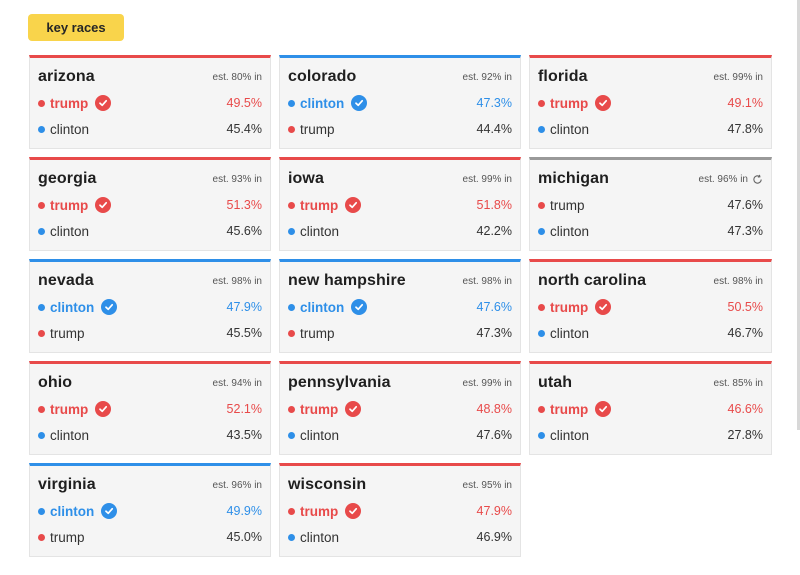 Image resolution: width=800 pixels, height=575 pixels. Describe the element at coordinates (487, 77) in the screenshot. I see `reporting-estimate: est. 92% in` at that location.